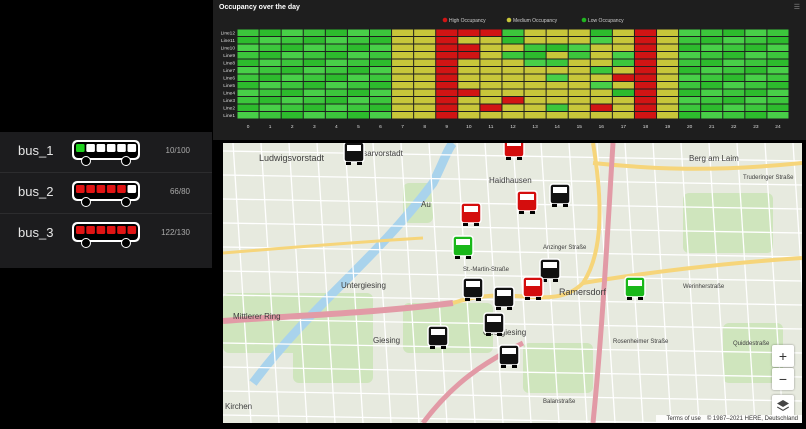 This screenshot has width=806, height=429. I want to click on bus-row: bus_2 66/80, so click(106, 193).